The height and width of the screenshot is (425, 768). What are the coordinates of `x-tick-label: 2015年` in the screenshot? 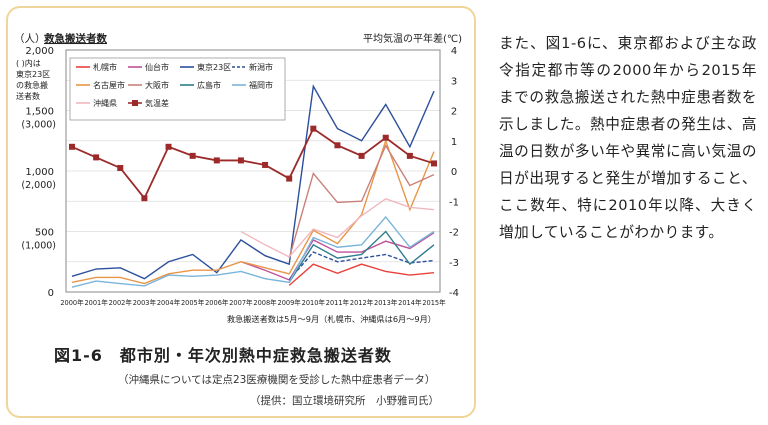 It's located at (434, 302).